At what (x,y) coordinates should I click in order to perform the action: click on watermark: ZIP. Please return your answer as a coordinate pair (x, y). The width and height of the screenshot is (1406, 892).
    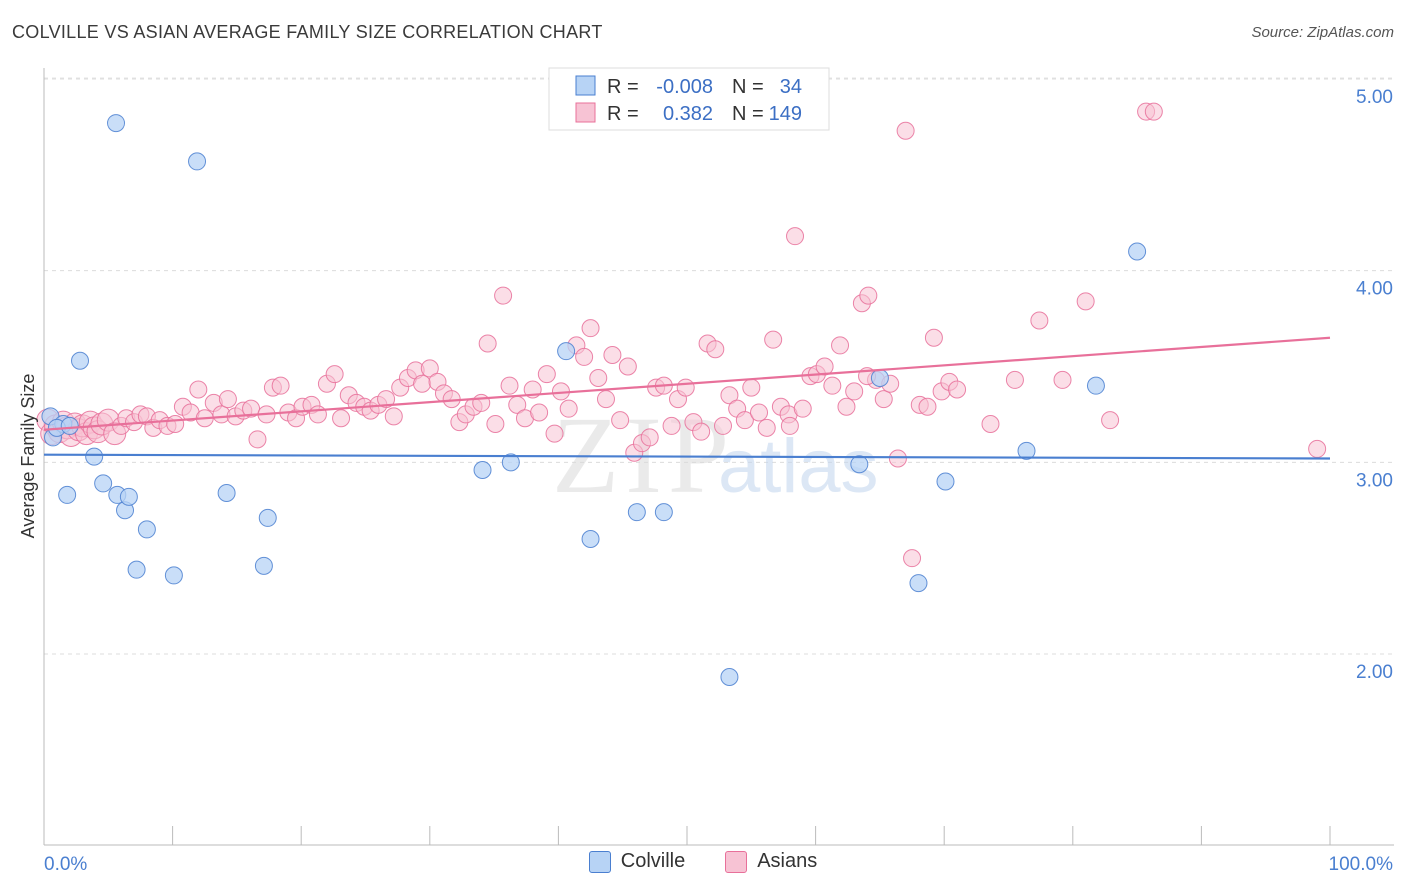
    Looking at the image, I should click on (643, 455).